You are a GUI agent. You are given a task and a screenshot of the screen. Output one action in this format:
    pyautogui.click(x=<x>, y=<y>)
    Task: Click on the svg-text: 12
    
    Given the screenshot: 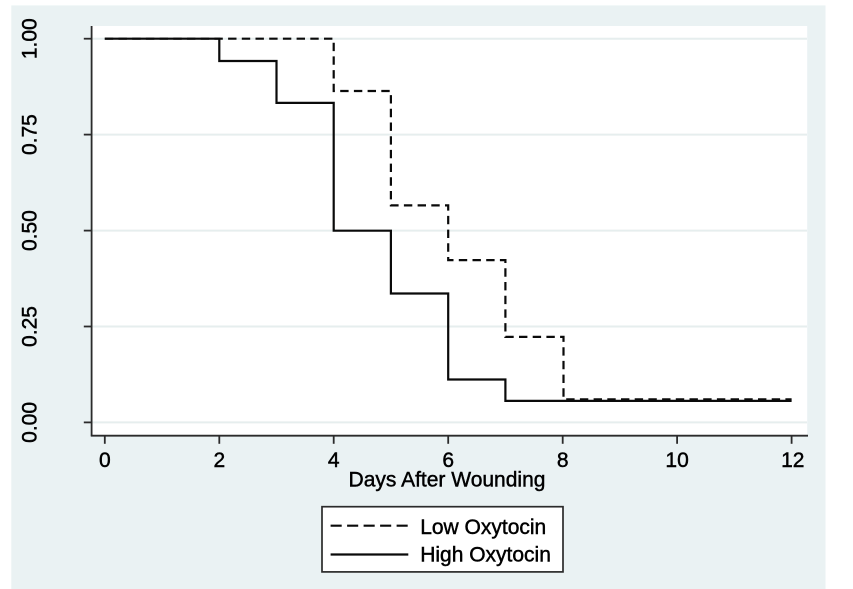 What is the action you would take?
    pyautogui.click(x=792, y=460)
    